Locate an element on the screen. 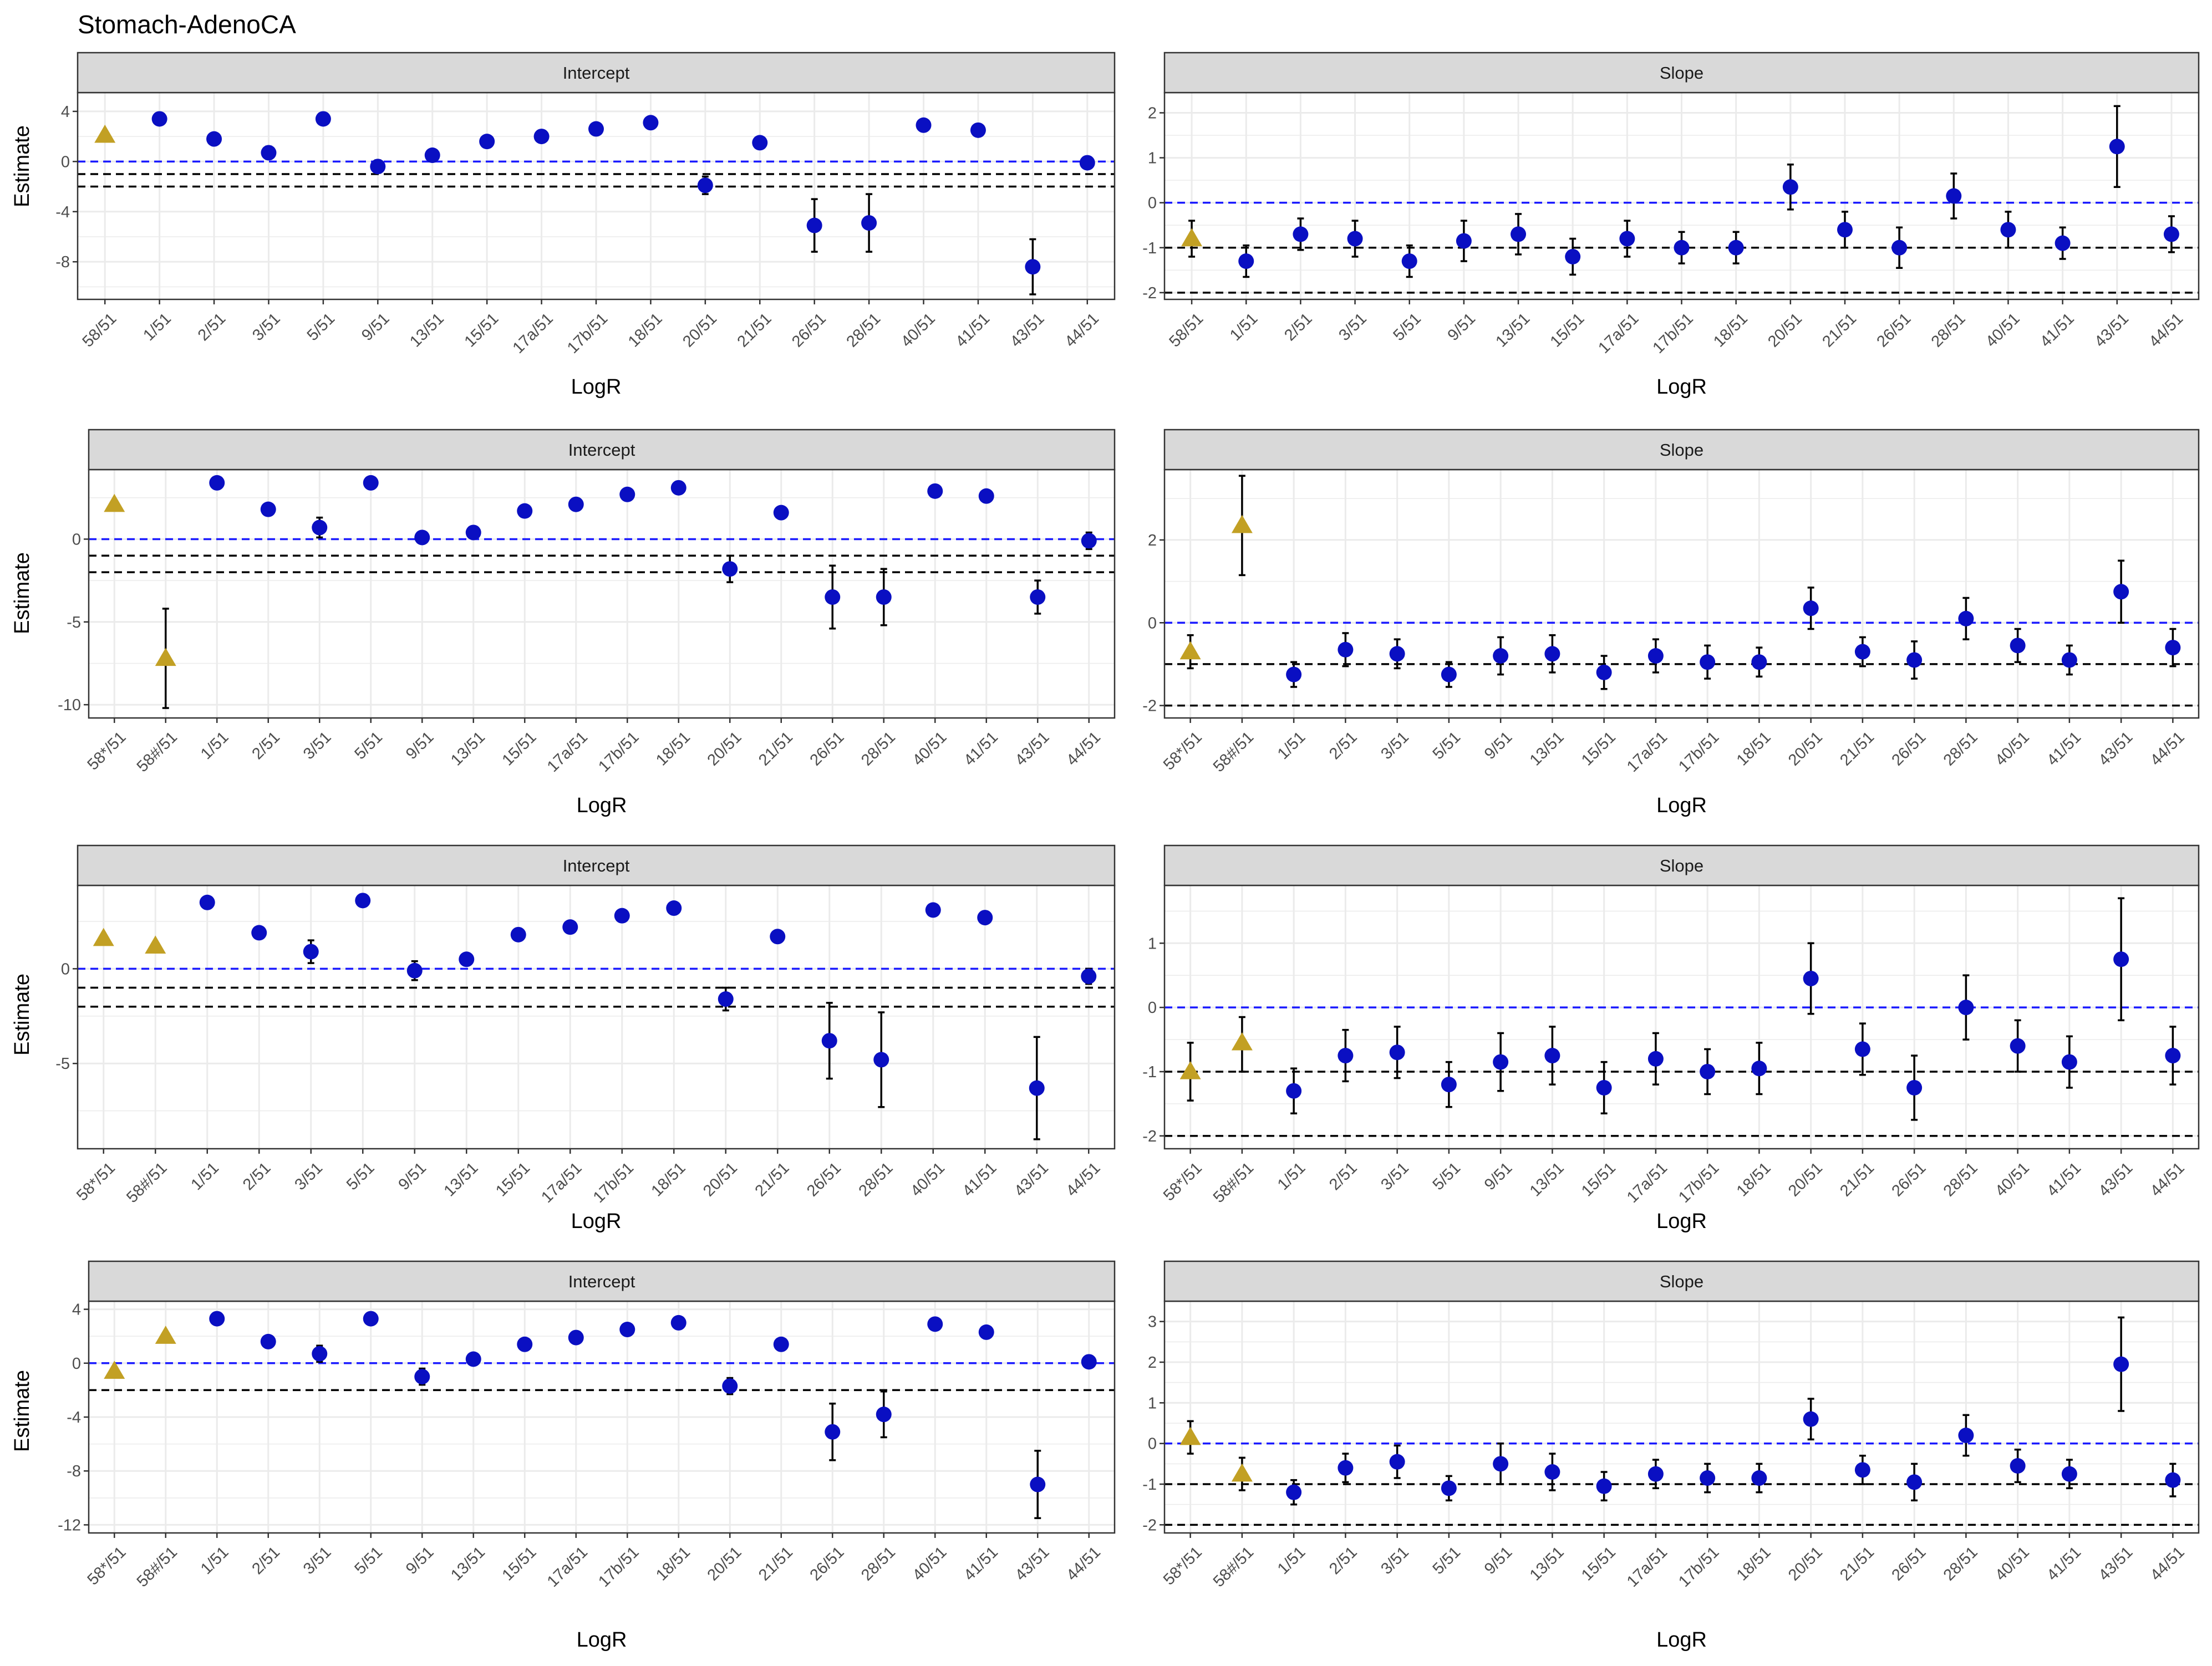 This screenshot has height=1666, width=2212. x-tick-label: 15/51 is located at coordinates (519, 1564).